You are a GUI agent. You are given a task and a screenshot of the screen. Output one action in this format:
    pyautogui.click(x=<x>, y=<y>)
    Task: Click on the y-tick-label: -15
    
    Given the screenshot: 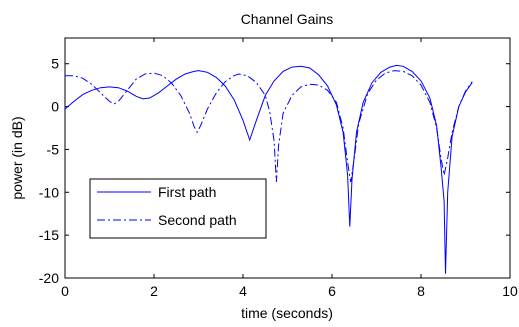 What is the action you would take?
    pyautogui.click(x=49, y=235)
    